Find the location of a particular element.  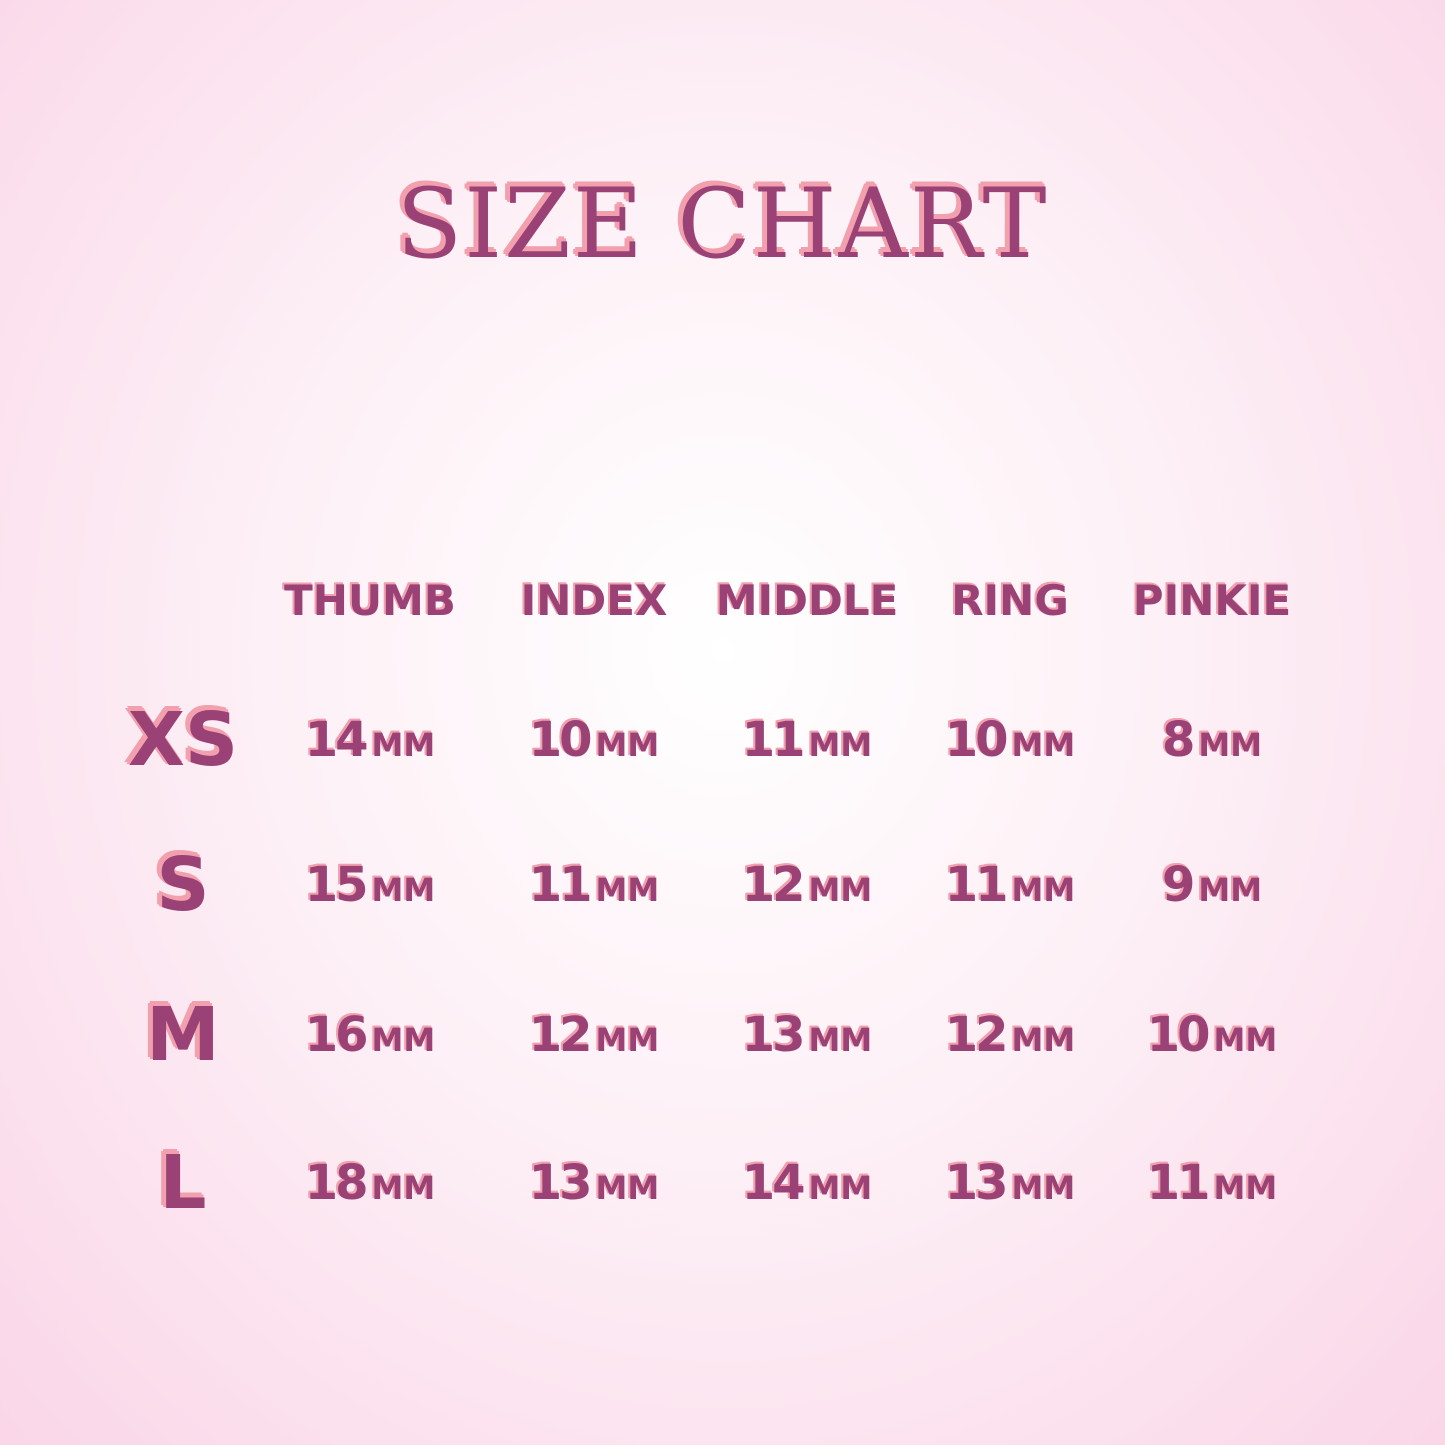

cell-value: 8 is located at coordinates (1178, 740).